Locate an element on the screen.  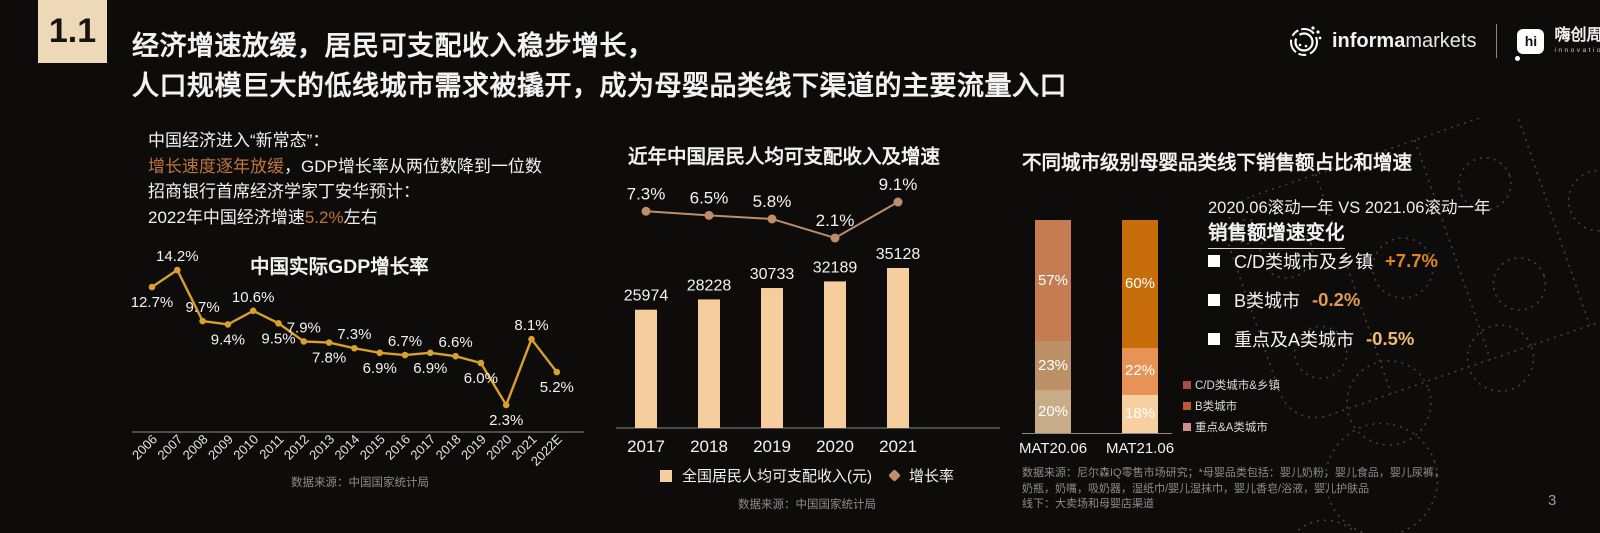
slide-title-line2: 人口规模巨大的低线城市需求被撬开，成为母婴品类线下渠道的主要流量入口 is located at coordinates (599, 86).